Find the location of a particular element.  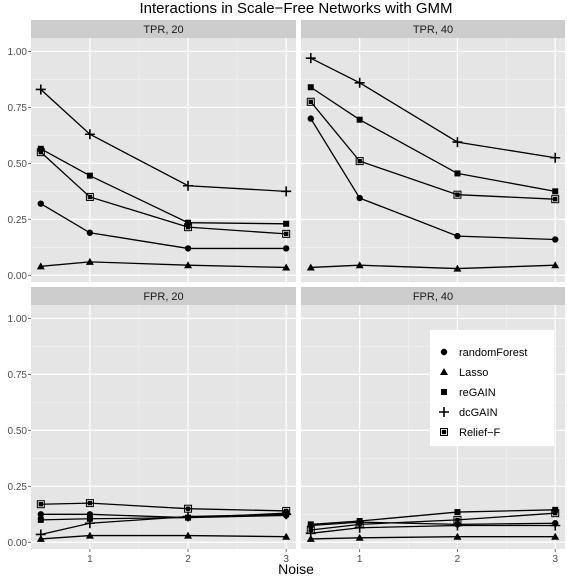

x-axis-label: Noise is located at coordinates (296, 569).